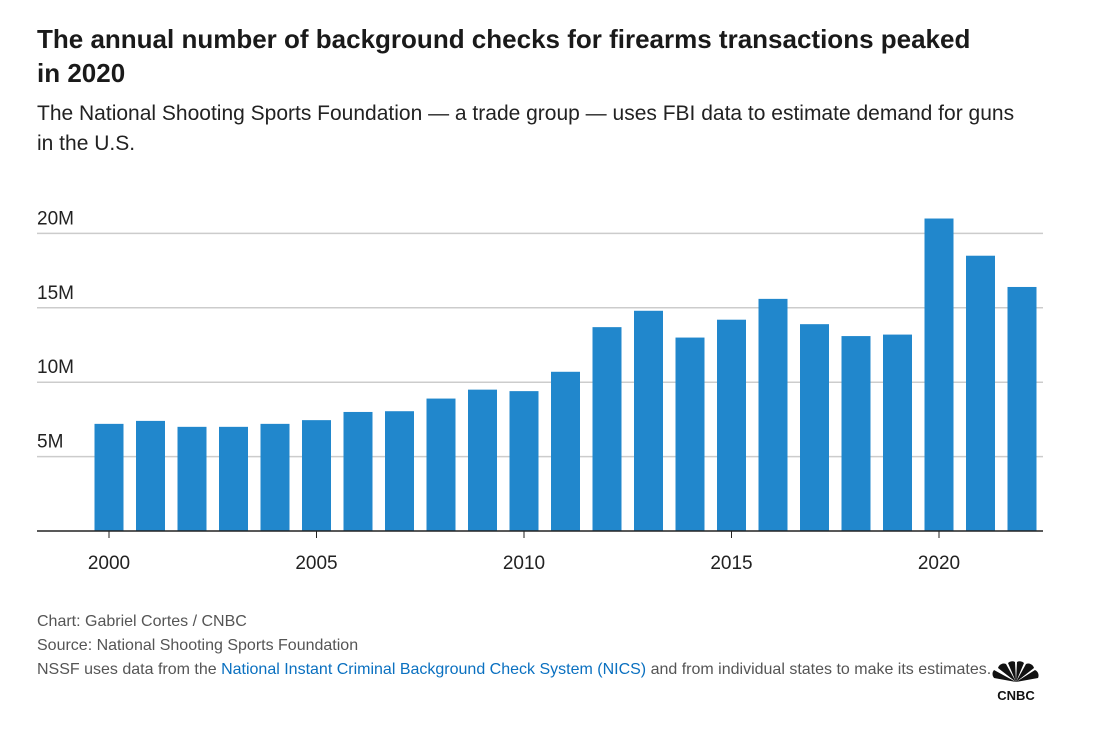 The width and height of the screenshot is (1094, 738). I want to click on chart-credit: Chart: Gabriel Cortes / CNBC, so click(142, 621).